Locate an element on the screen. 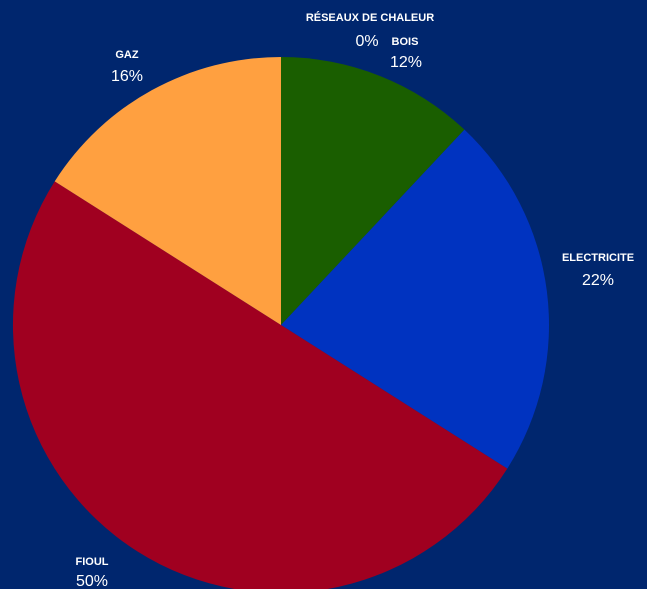 This screenshot has height=589, width=647. slice-value: 50% is located at coordinates (92, 581).